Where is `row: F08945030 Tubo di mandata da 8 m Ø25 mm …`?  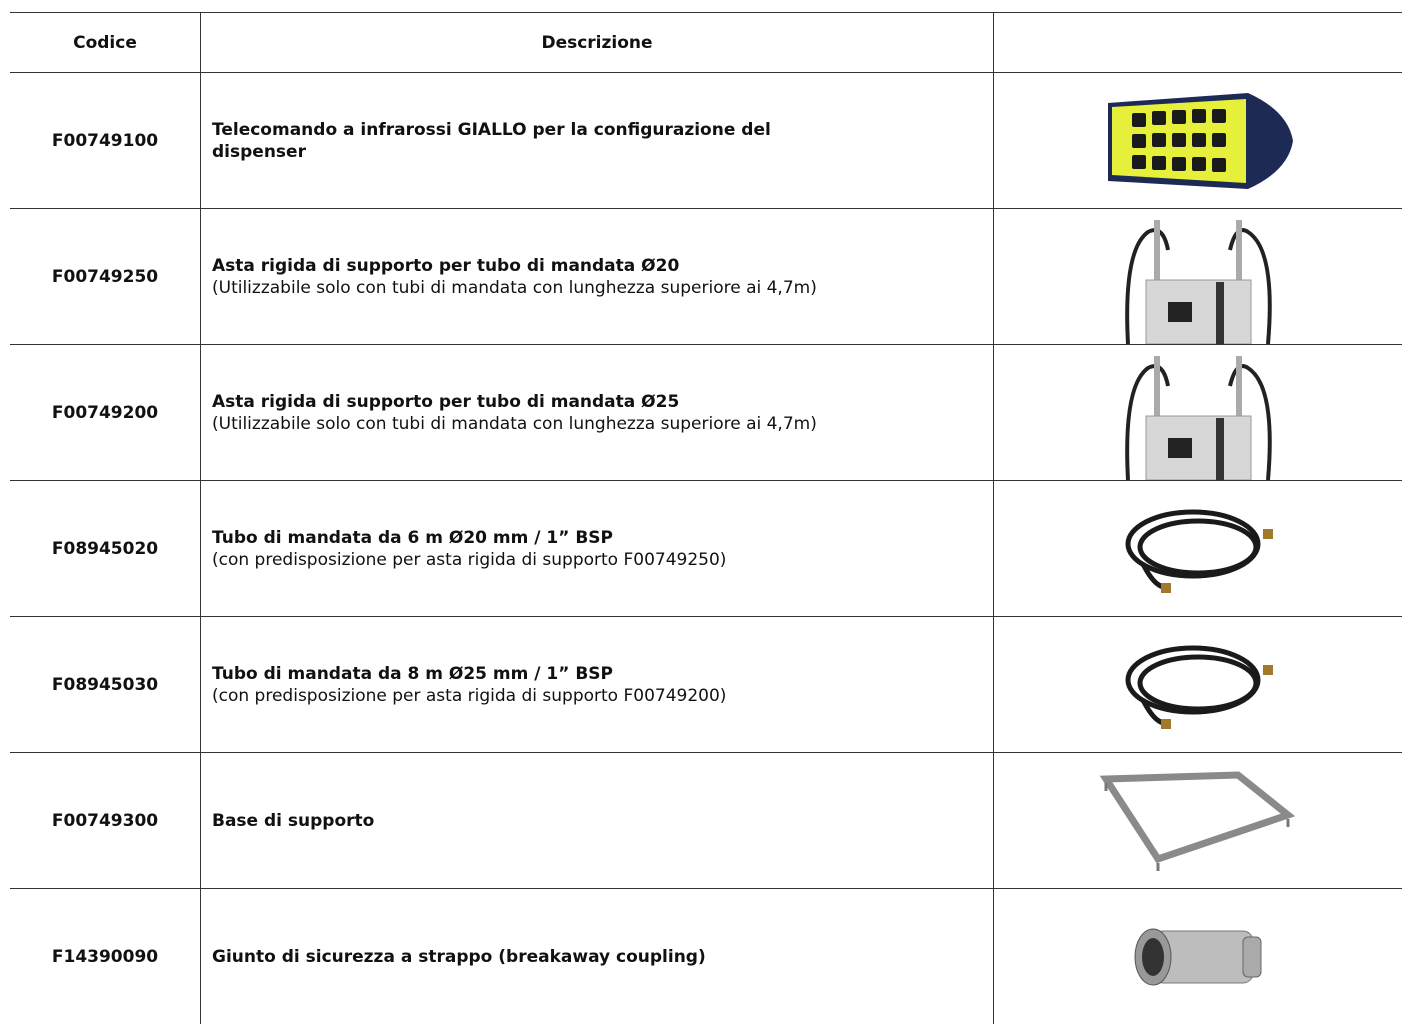
row: F08945030 Tubo di mandata da 8 m Ø25 mm … is located at coordinates (706, 685).